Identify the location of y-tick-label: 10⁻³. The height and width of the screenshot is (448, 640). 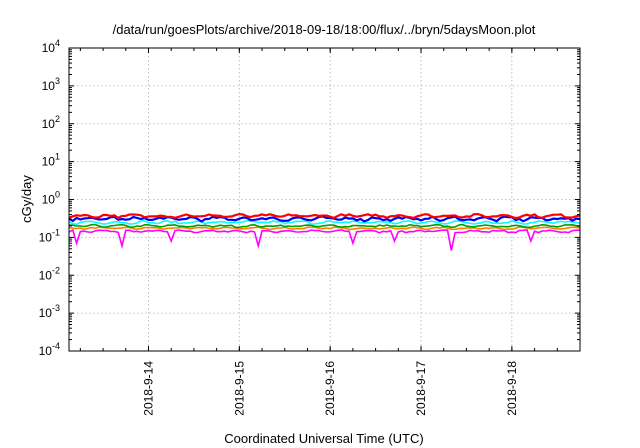
(49, 311).